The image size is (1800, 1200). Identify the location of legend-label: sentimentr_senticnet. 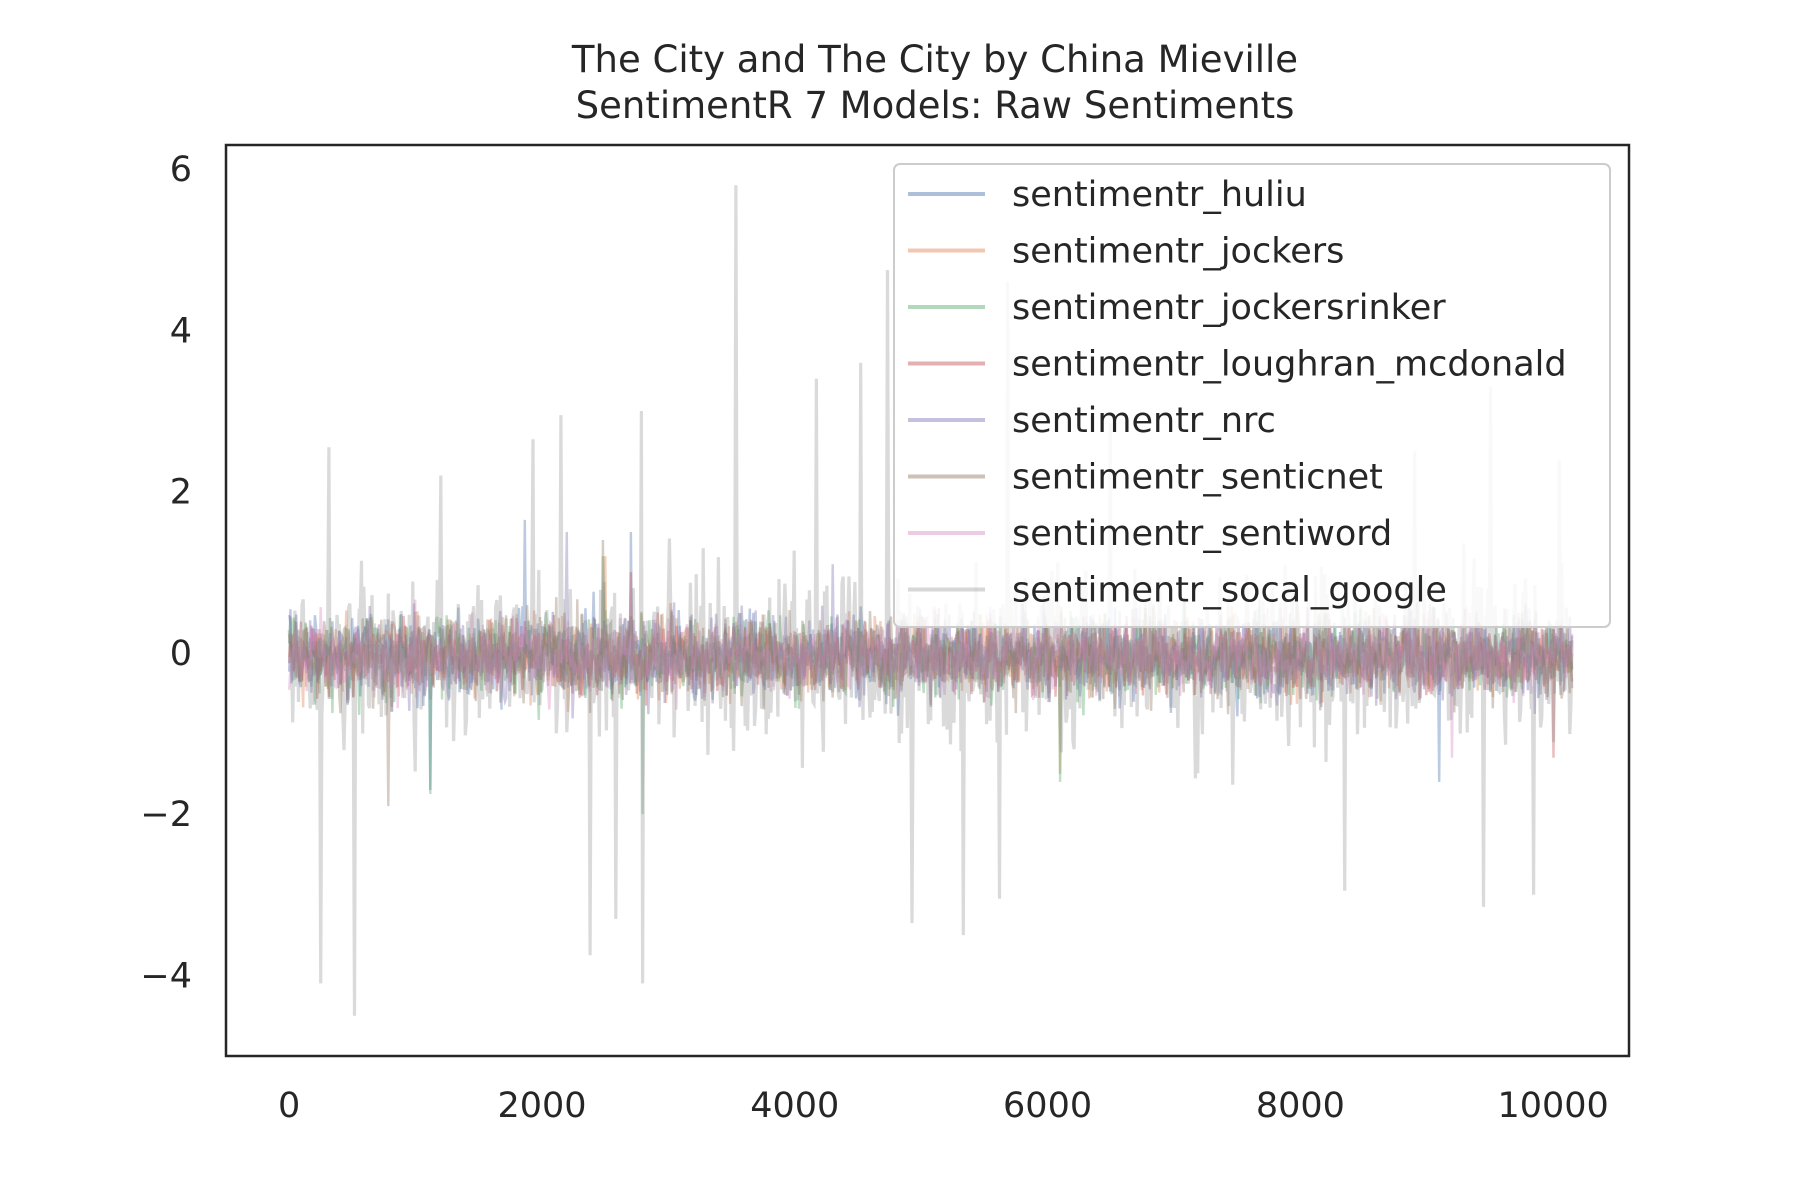
(1197, 478).